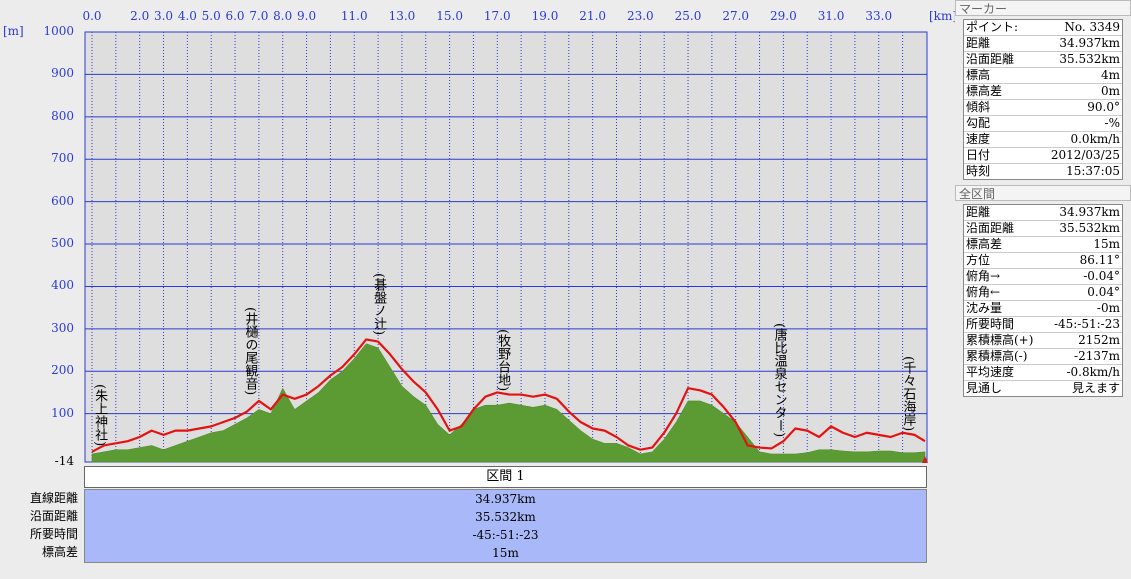 The height and width of the screenshot is (579, 1131). Describe the element at coordinates (1043, 140) in the screenshot. I see `info-row: 速度 0.0km/h` at that location.